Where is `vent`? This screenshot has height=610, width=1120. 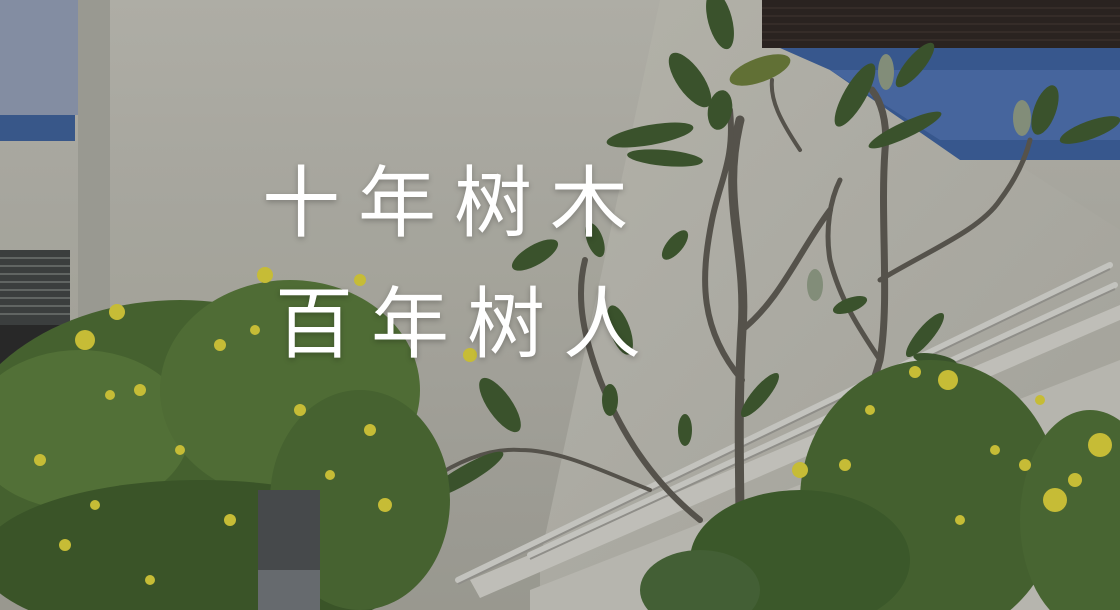 vent is located at coordinates (35, 287).